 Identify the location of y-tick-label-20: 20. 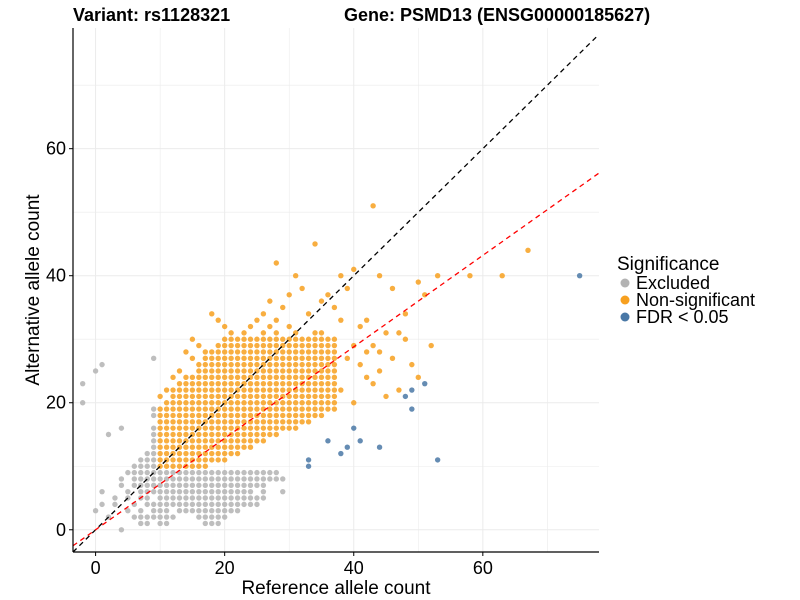
(56, 403).